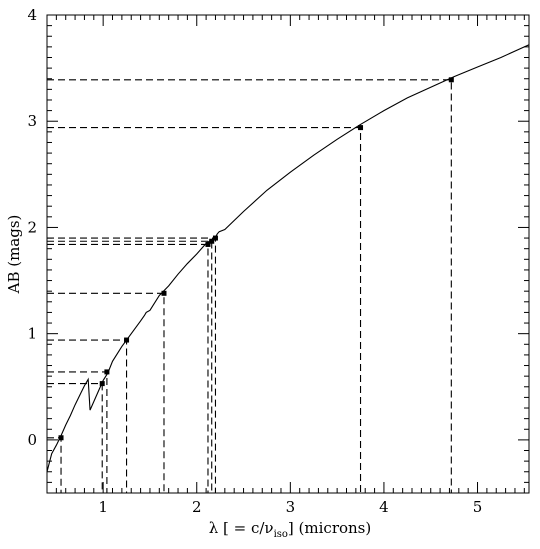 The width and height of the screenshot is (540, 549). What do you see at coordinates (32, 121) in the screenshot?
I see `y-tick-label: 3` at bounding box center [32, 121].